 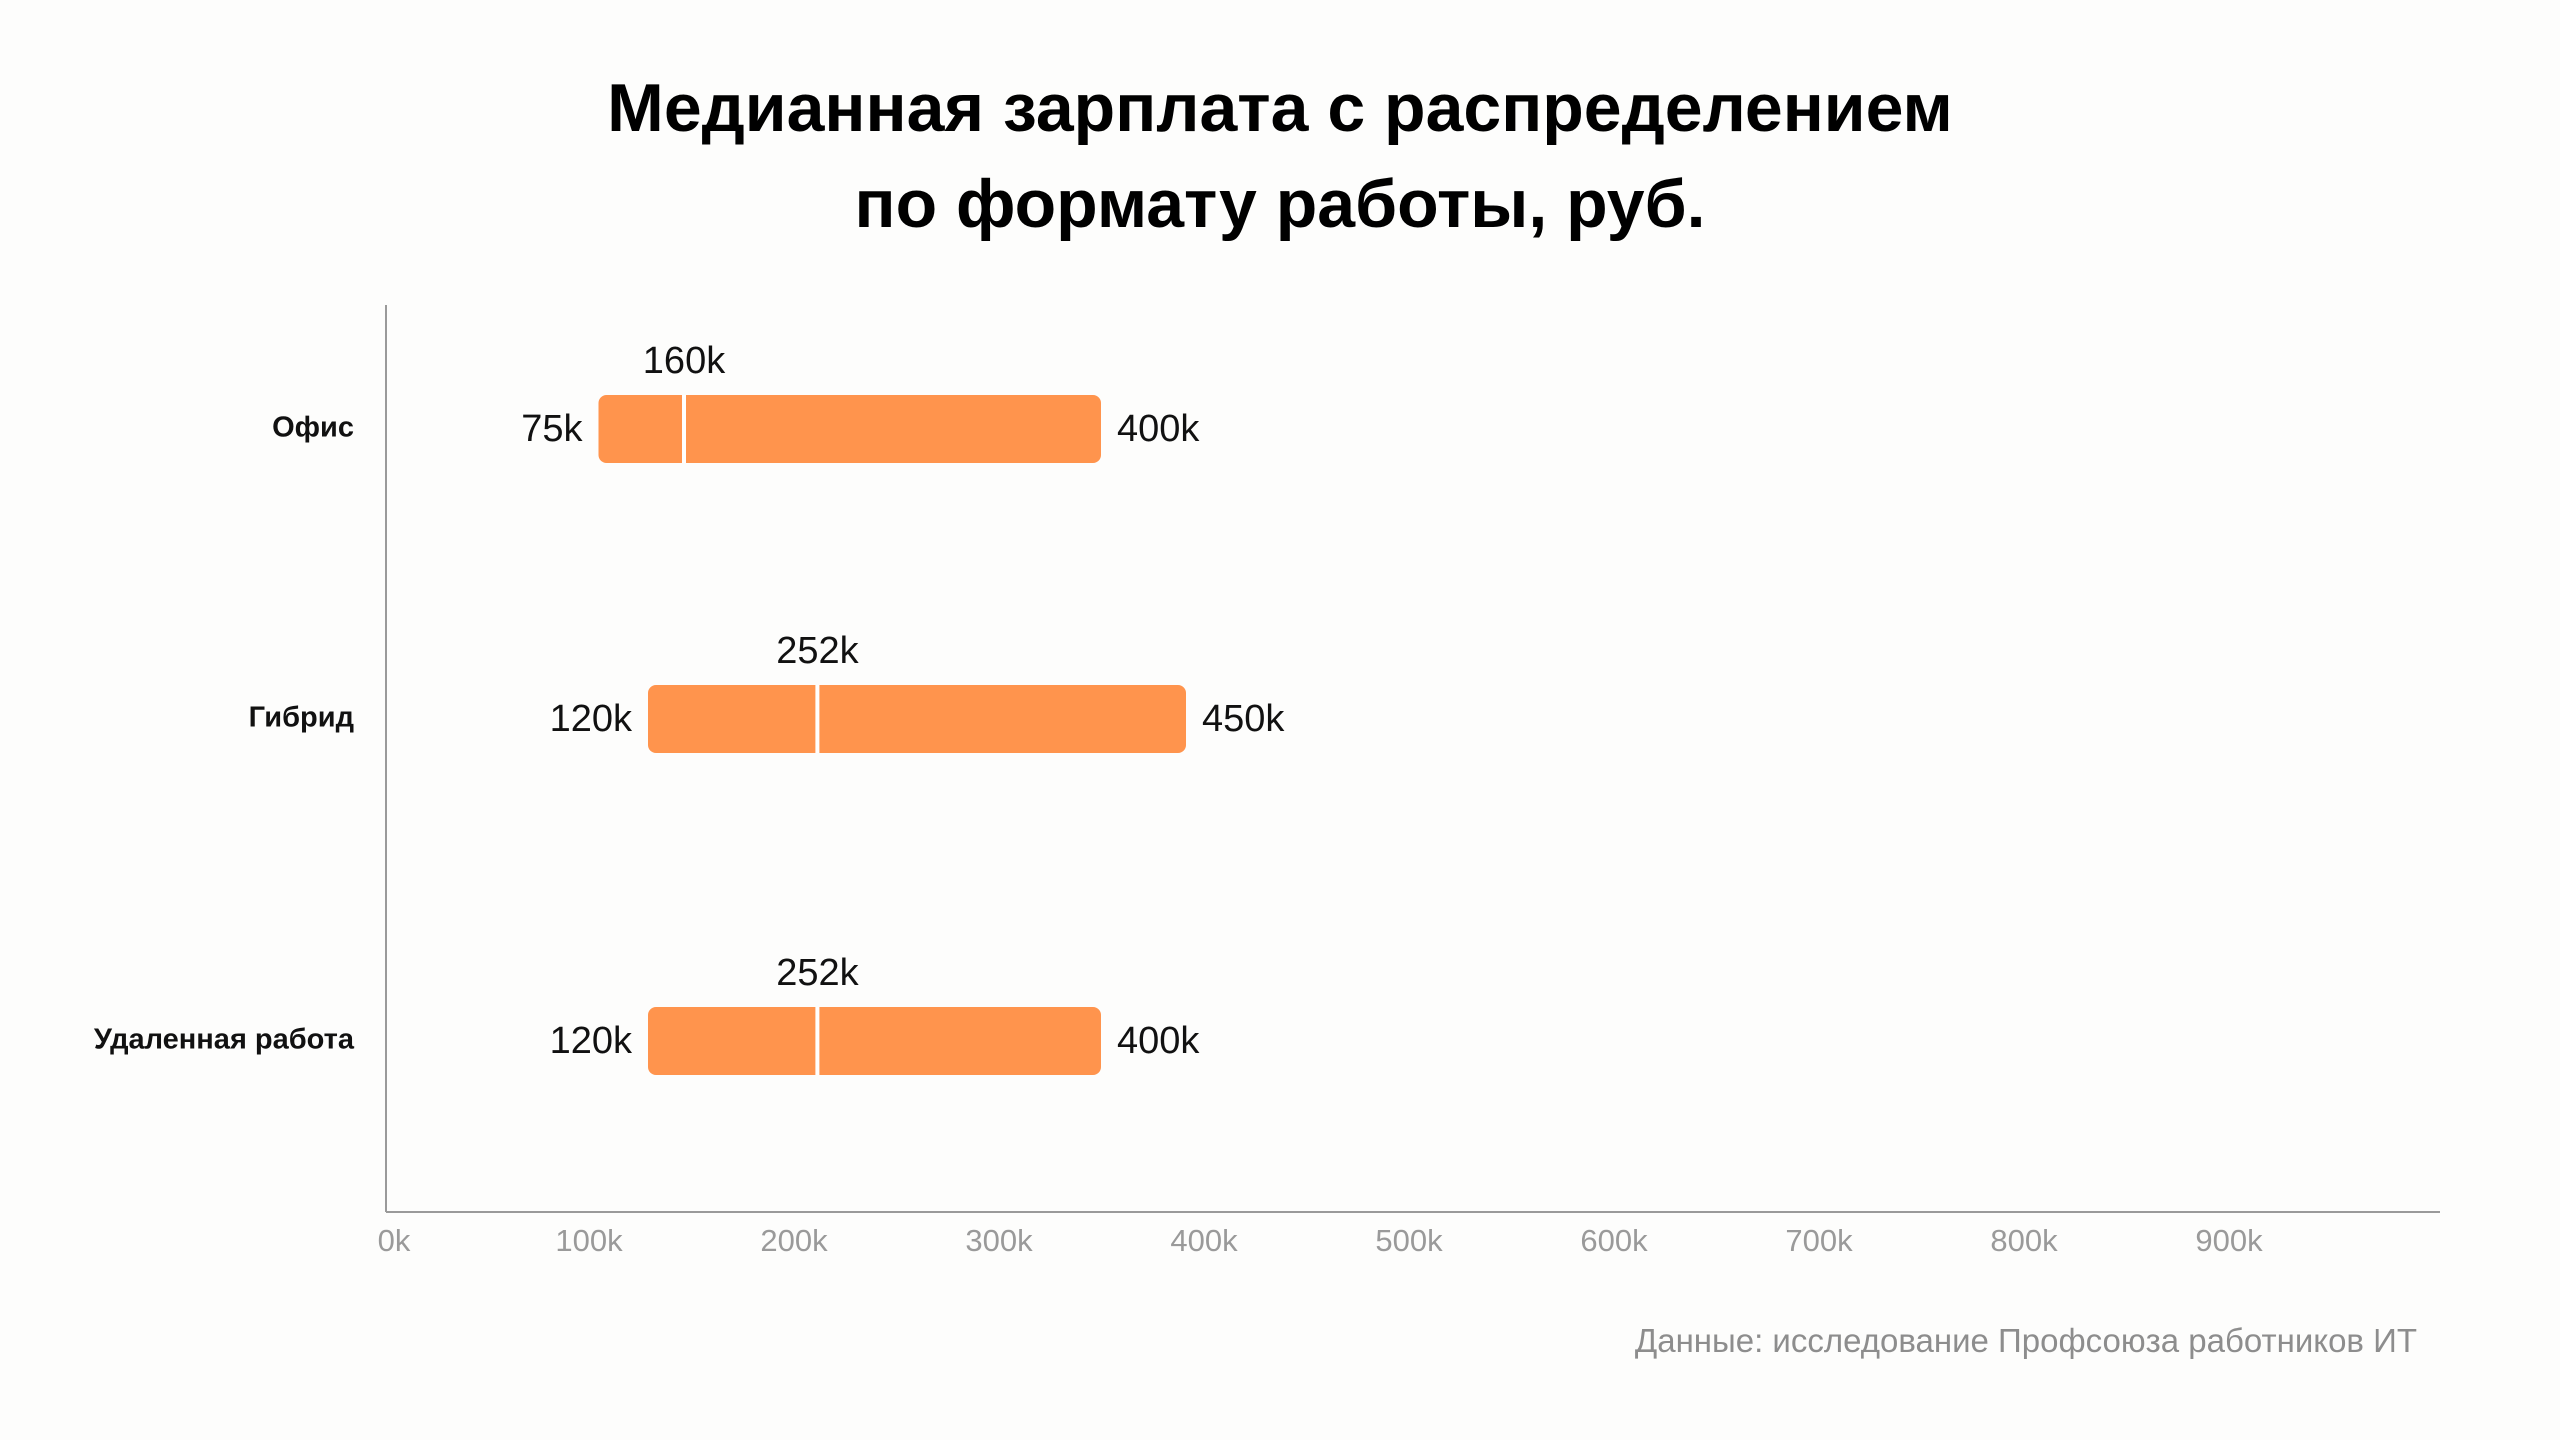 I want to click on x-tick-label: 200k, so click(x=794, y=1240).